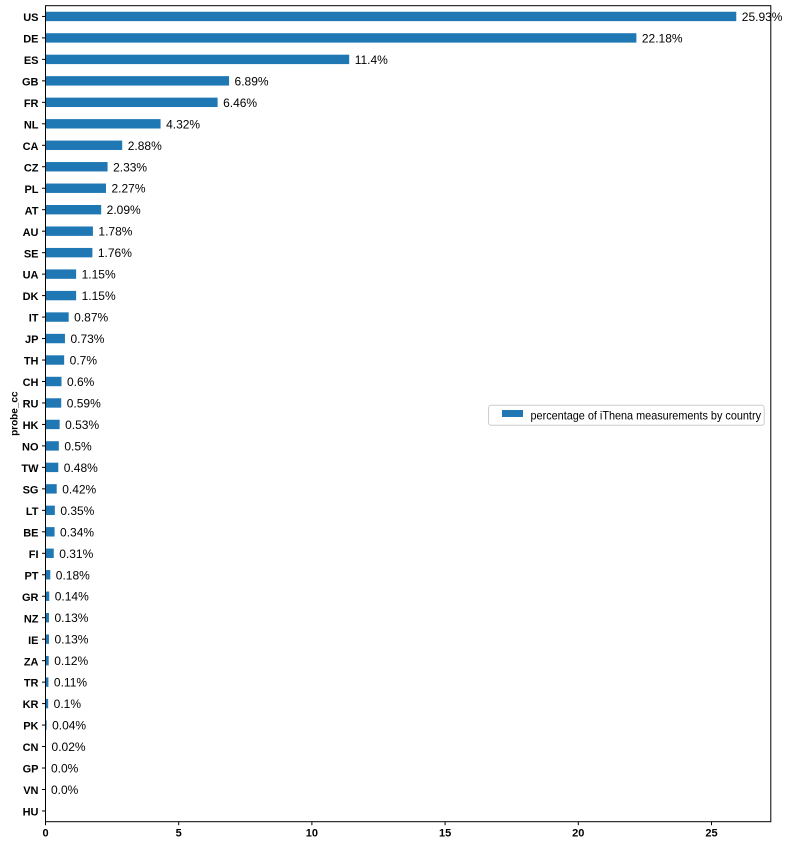 The width and height of the screenshot is (786, 846). What do you see at coordinates (31, 190) in the screenshot?
I see `svg-text: PL` at bounding box center [31, 190].